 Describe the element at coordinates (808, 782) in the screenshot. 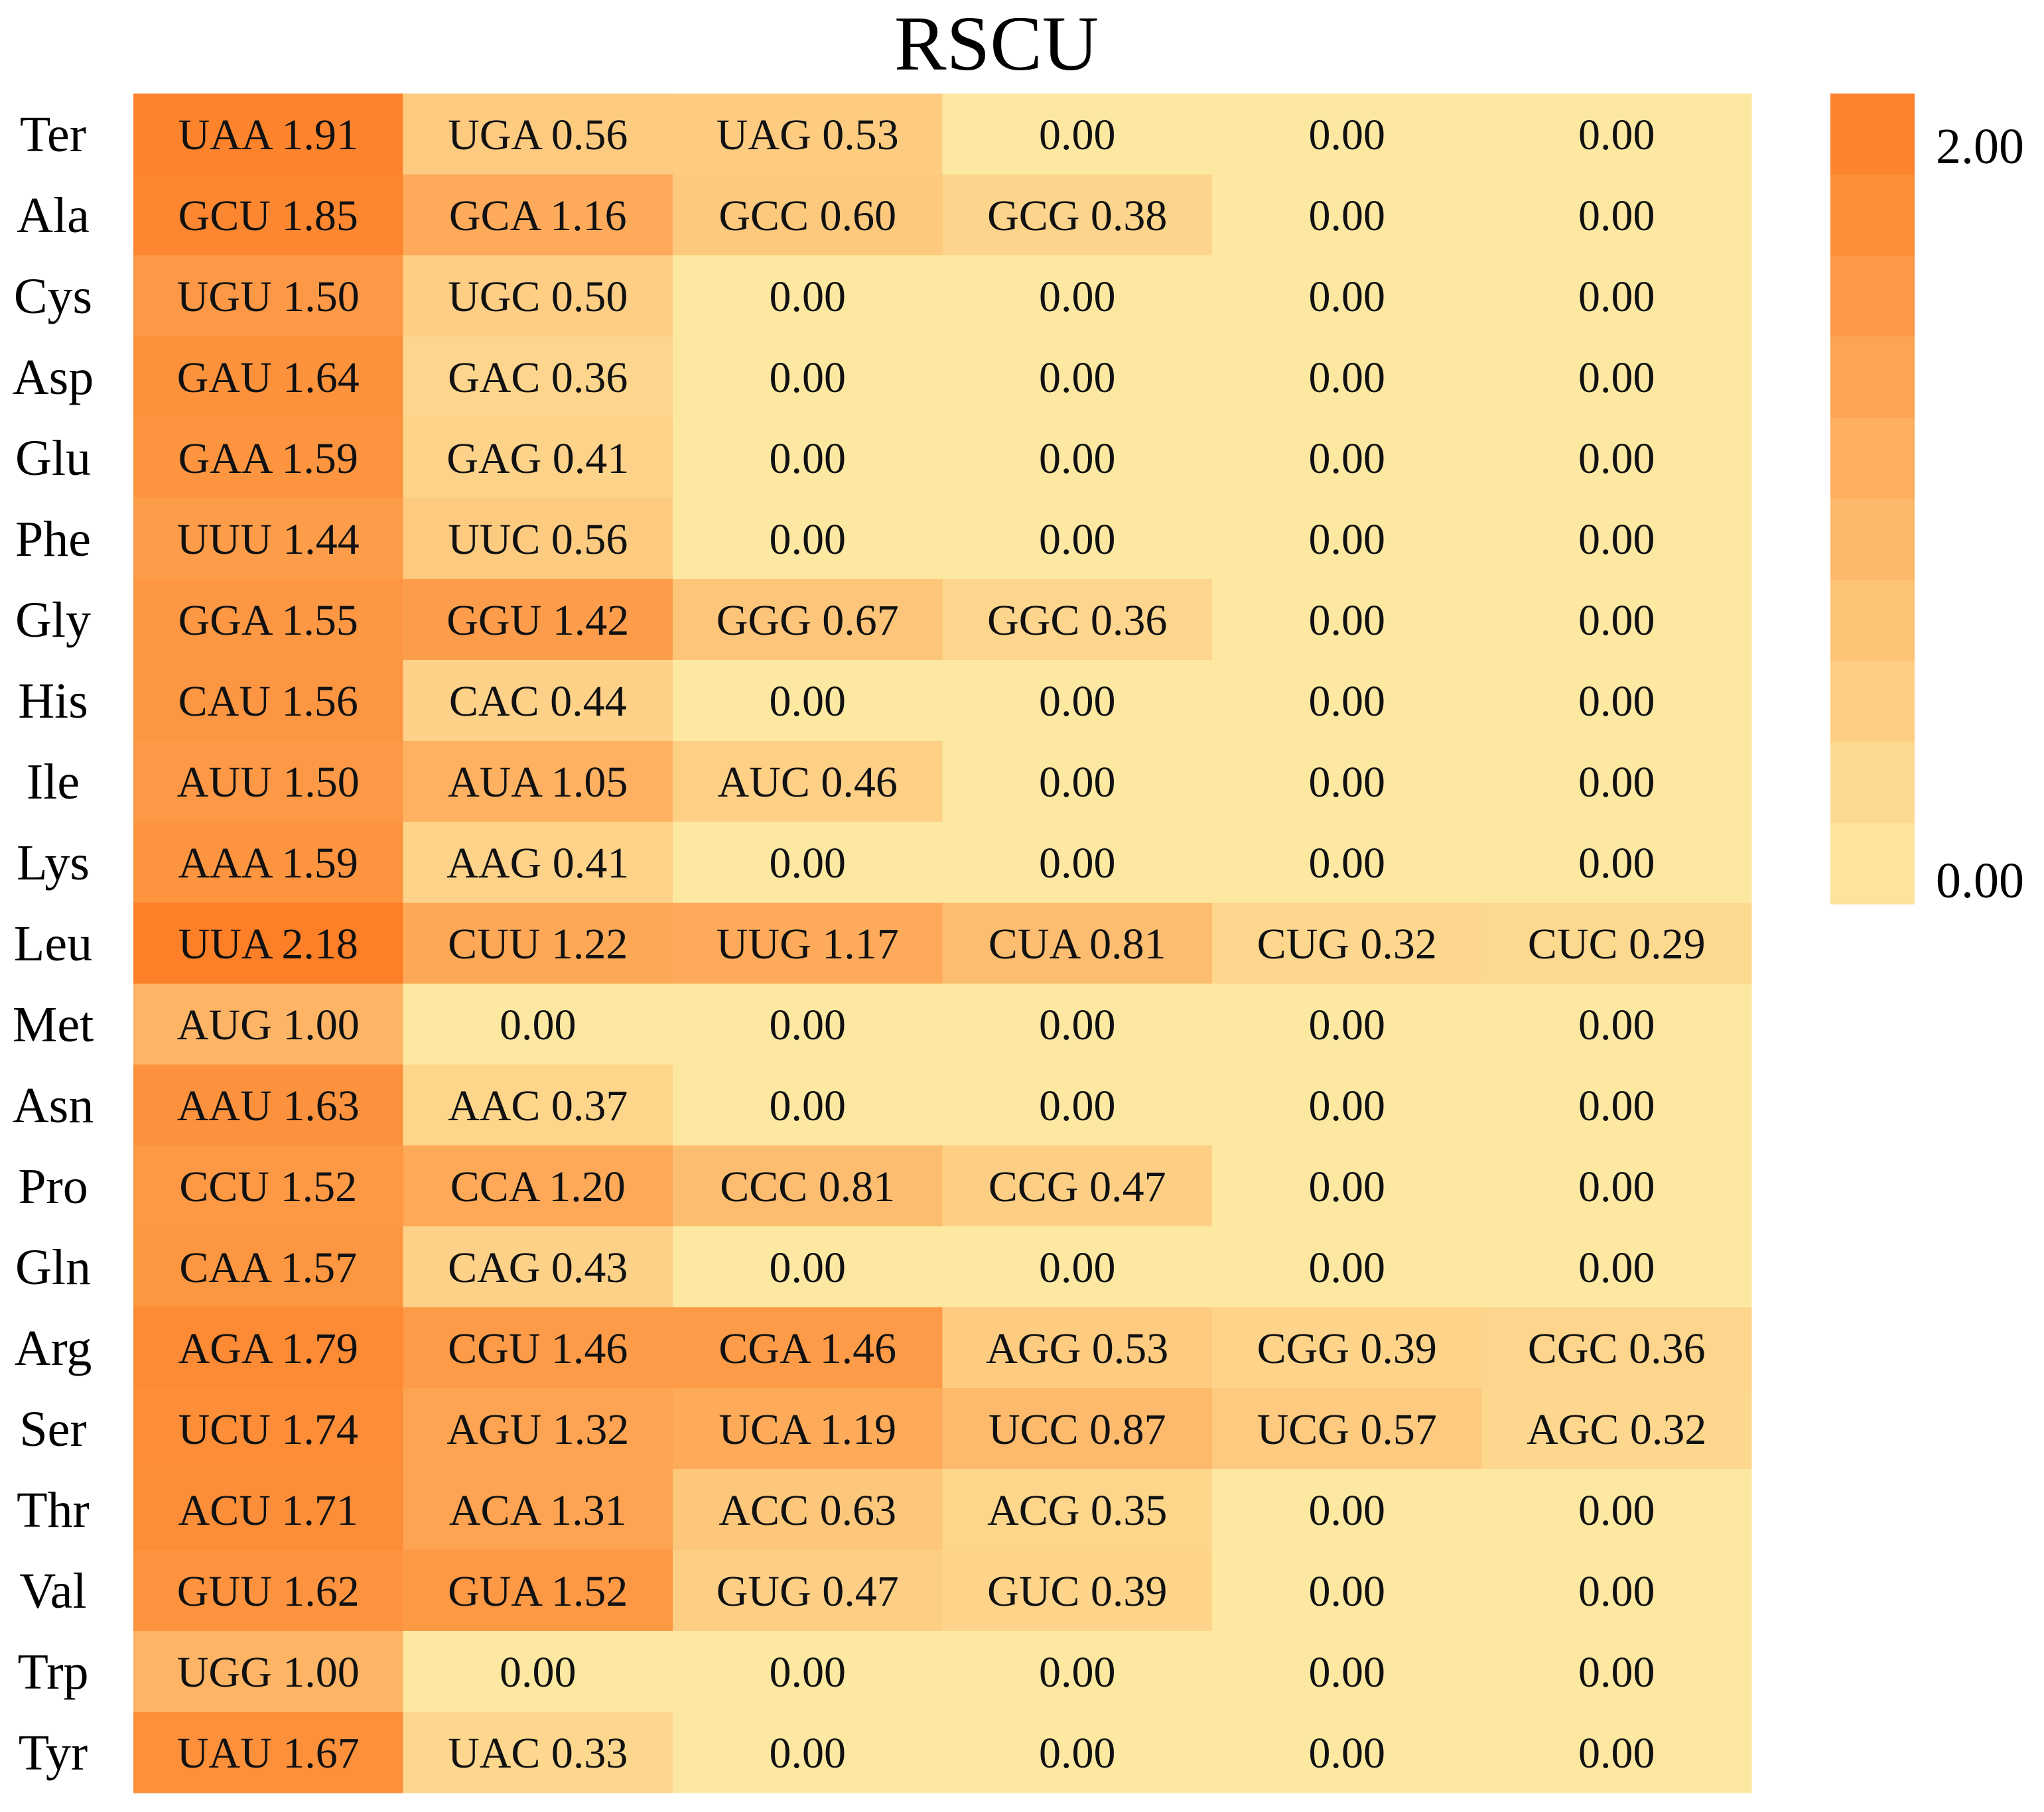

I see `cell-label: AUC 0.46` at that location.